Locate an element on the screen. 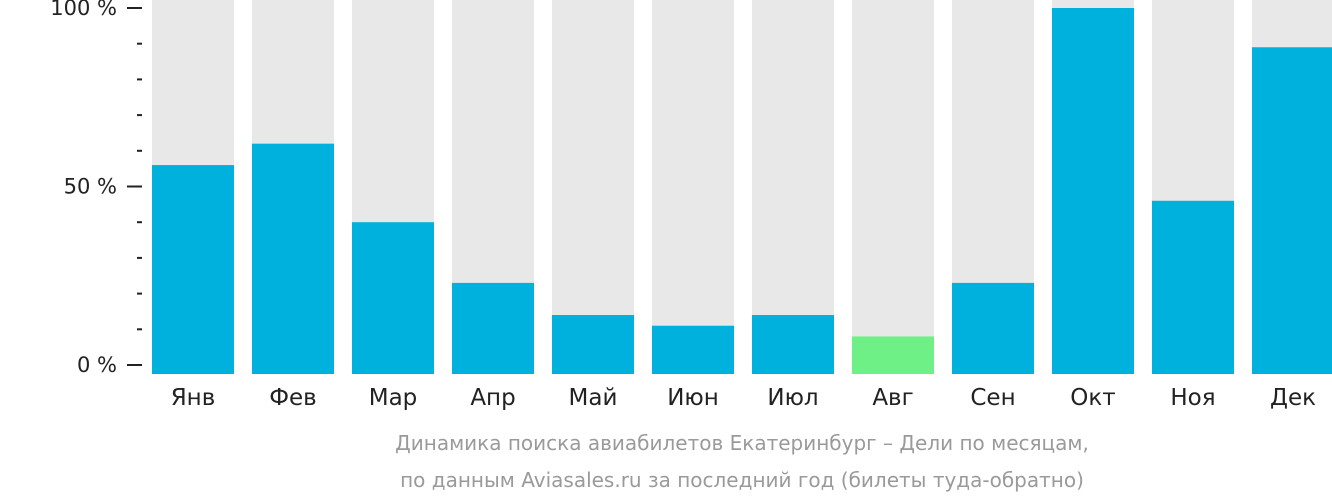 The height and width of the screenshot is (502, 1332). x-tick-label-8: Авг is located at coordinates (892, 398).